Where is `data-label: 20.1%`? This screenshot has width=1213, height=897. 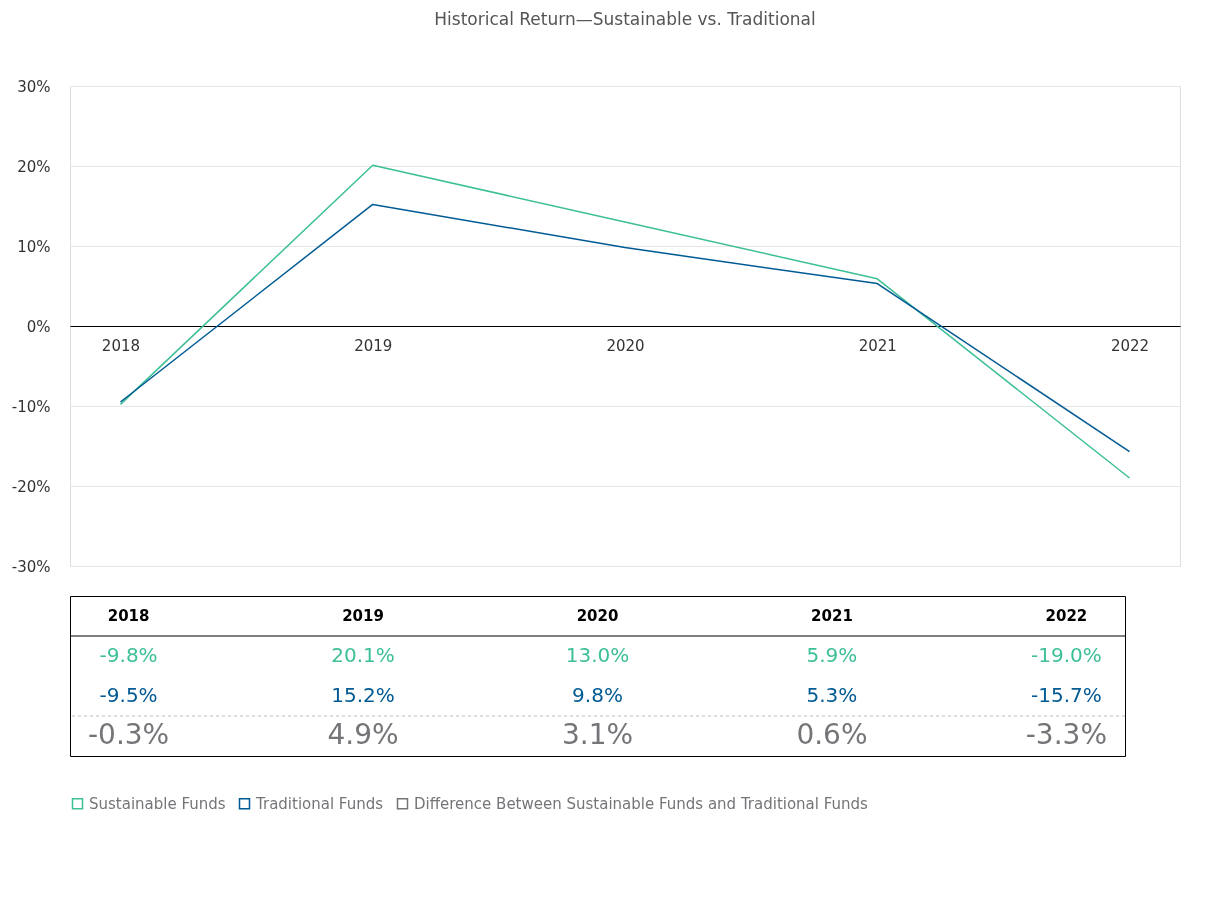
data-label: 20.1% is located at coordinates (363, 655).